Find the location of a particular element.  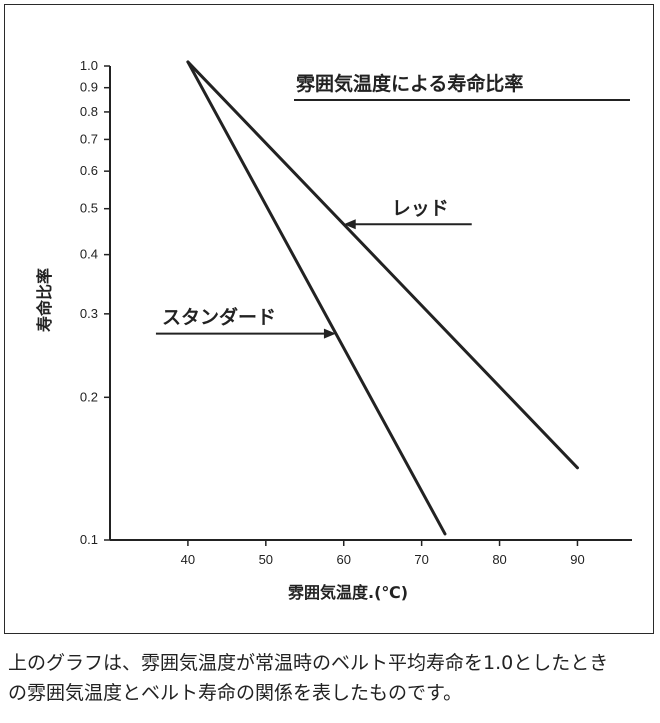

y-tick-label: 0.8 is located at coordinates (89, 111).